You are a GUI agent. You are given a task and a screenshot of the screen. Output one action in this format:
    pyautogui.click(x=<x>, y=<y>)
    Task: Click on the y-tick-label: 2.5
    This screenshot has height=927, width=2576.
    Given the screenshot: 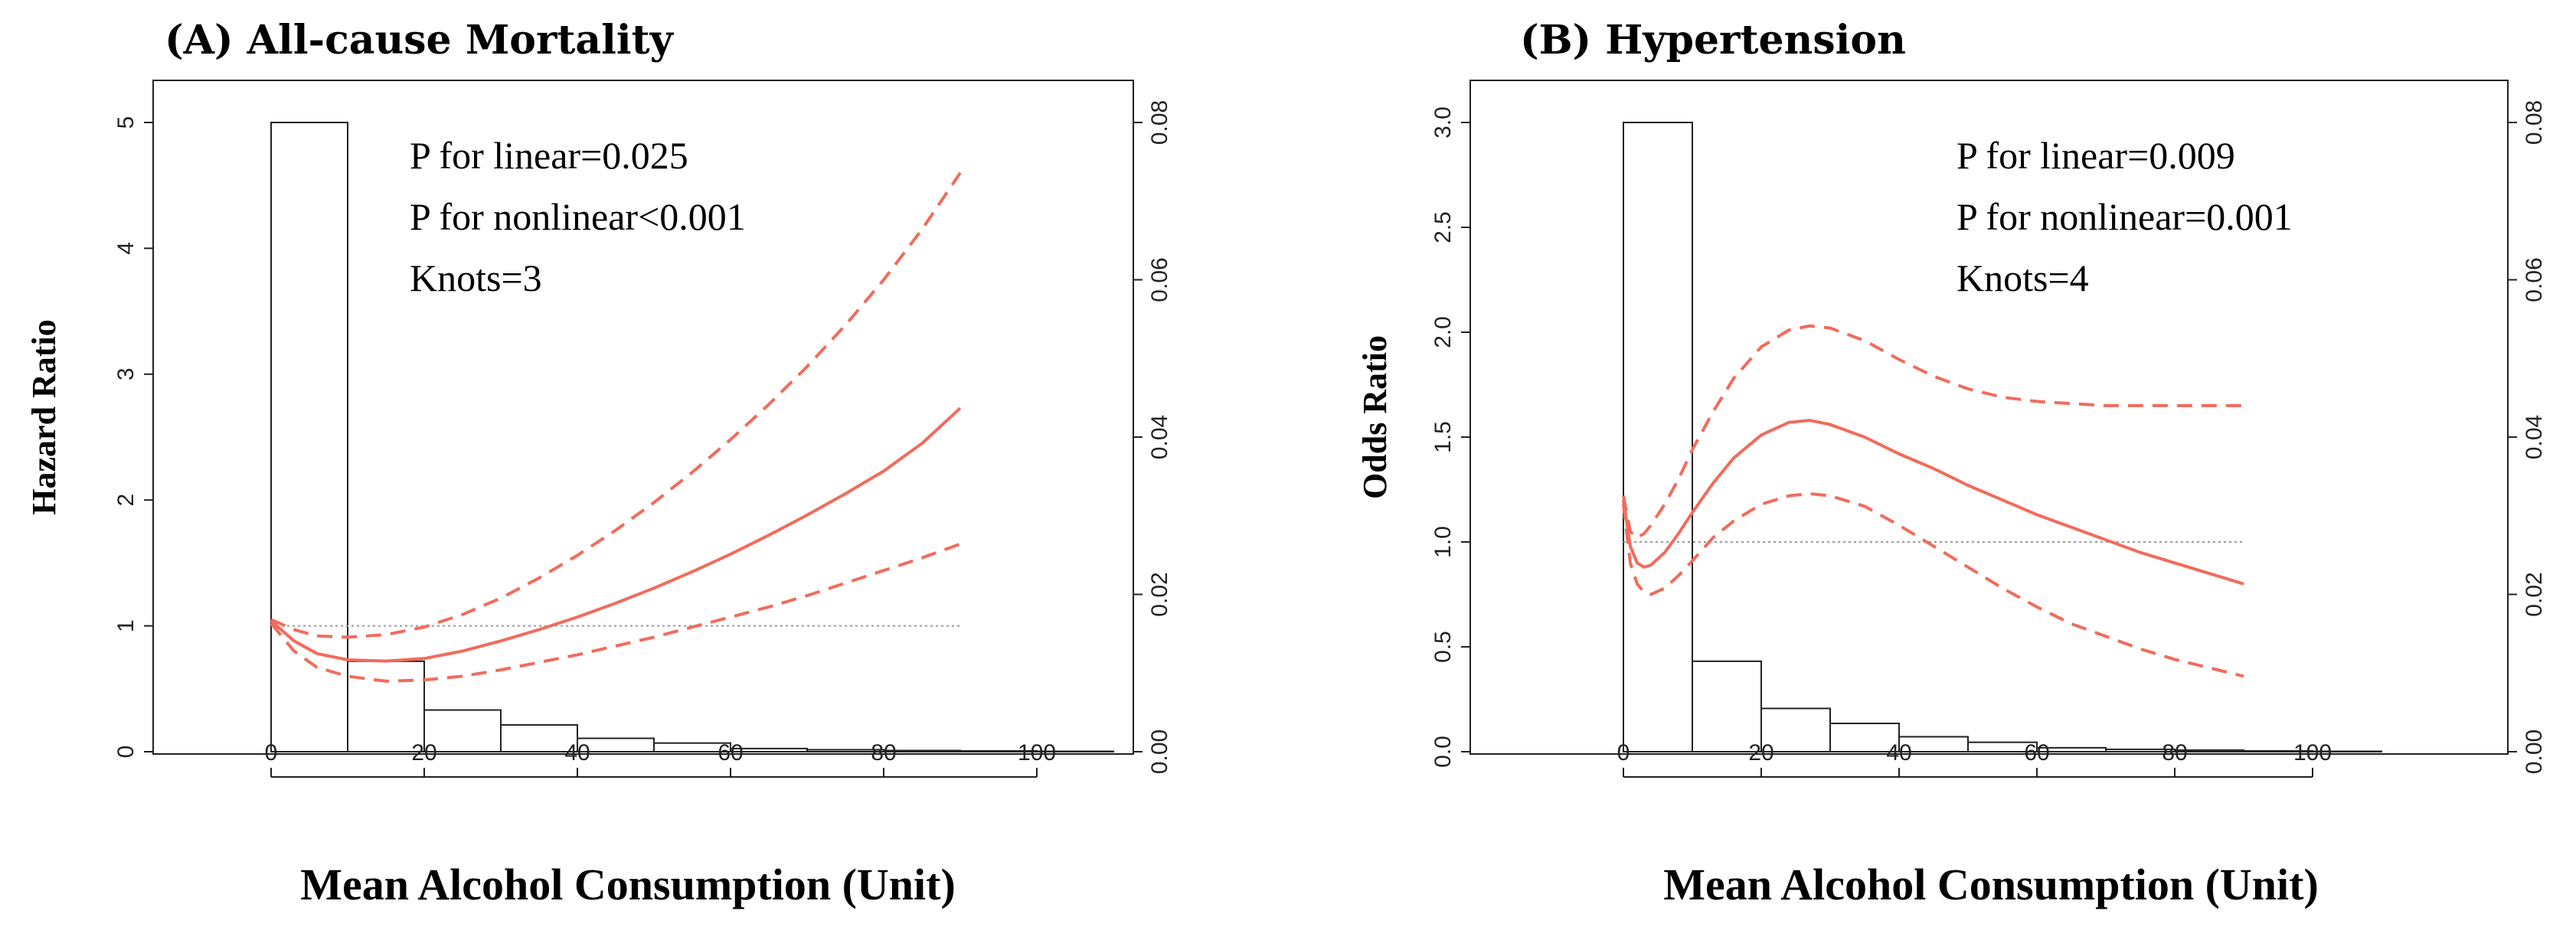 What is the action you would take?
    pyautogui.click(x=1443, y=227)
    